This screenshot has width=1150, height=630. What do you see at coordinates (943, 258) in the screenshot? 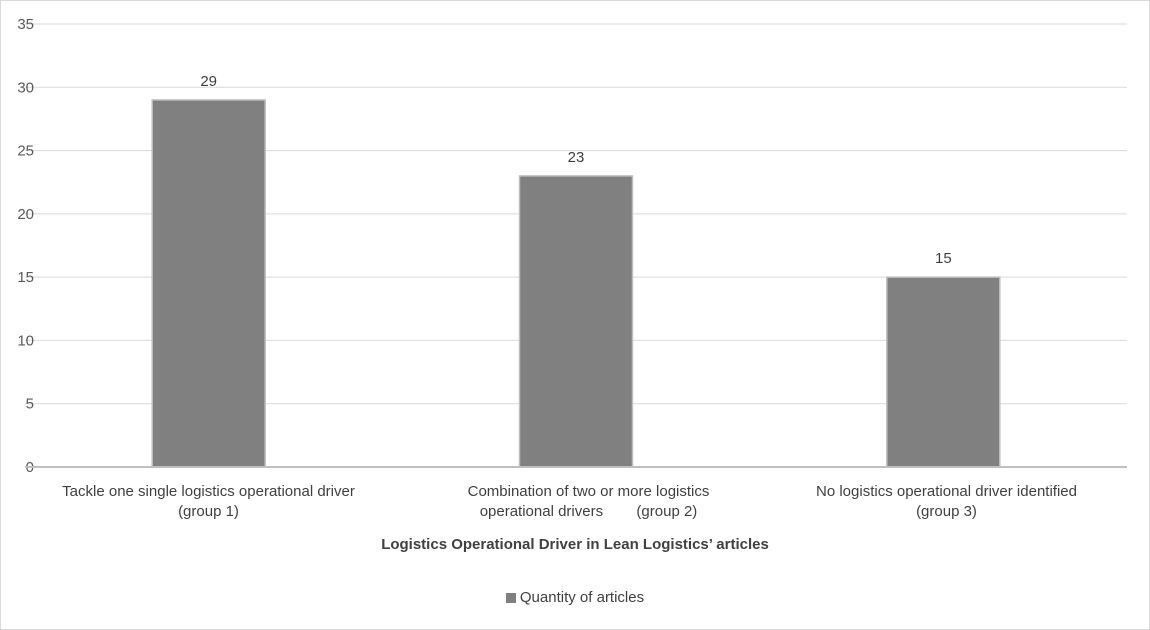
I see `data-label: 15` at bounding box center [943, 258].